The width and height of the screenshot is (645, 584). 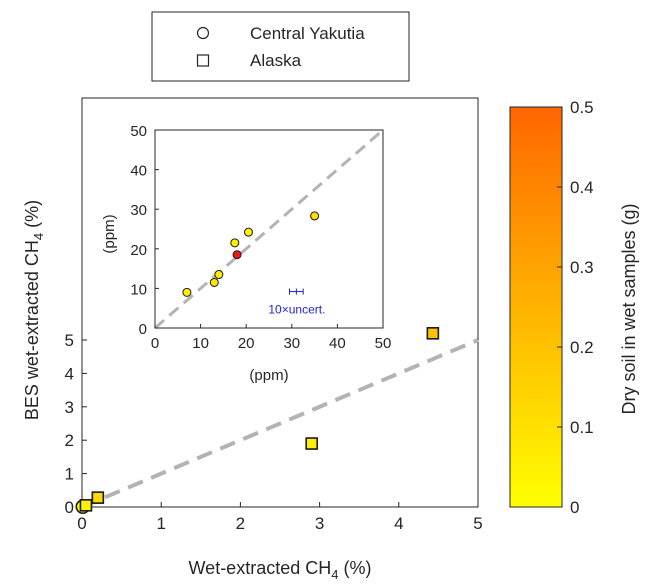 I want to click on inset-one-to-one-line, so click(x=269, y=229).